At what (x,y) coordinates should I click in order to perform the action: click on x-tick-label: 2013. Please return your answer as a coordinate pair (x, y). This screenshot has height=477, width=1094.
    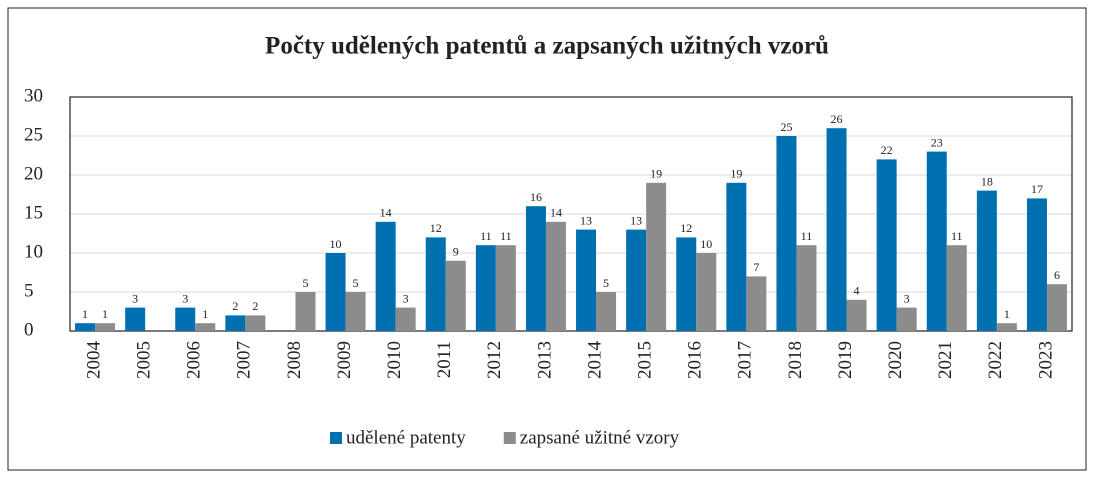
    Looking at the image, I should click on (544, 360).